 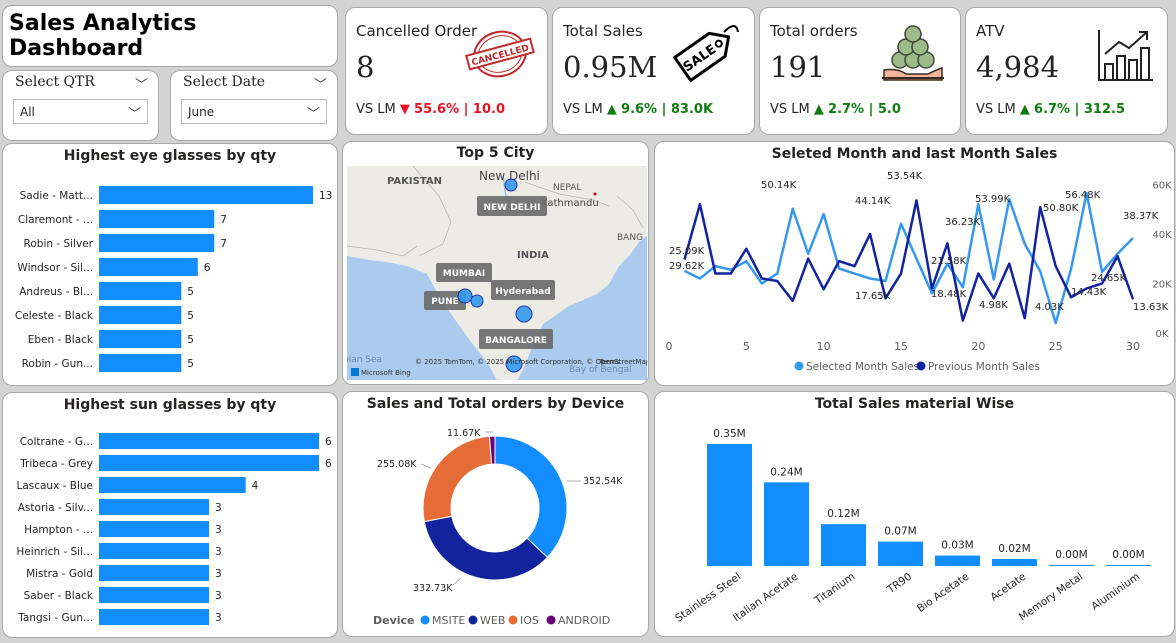 I want to click on data-label: 4.03K, so click(x=1049, y=307).